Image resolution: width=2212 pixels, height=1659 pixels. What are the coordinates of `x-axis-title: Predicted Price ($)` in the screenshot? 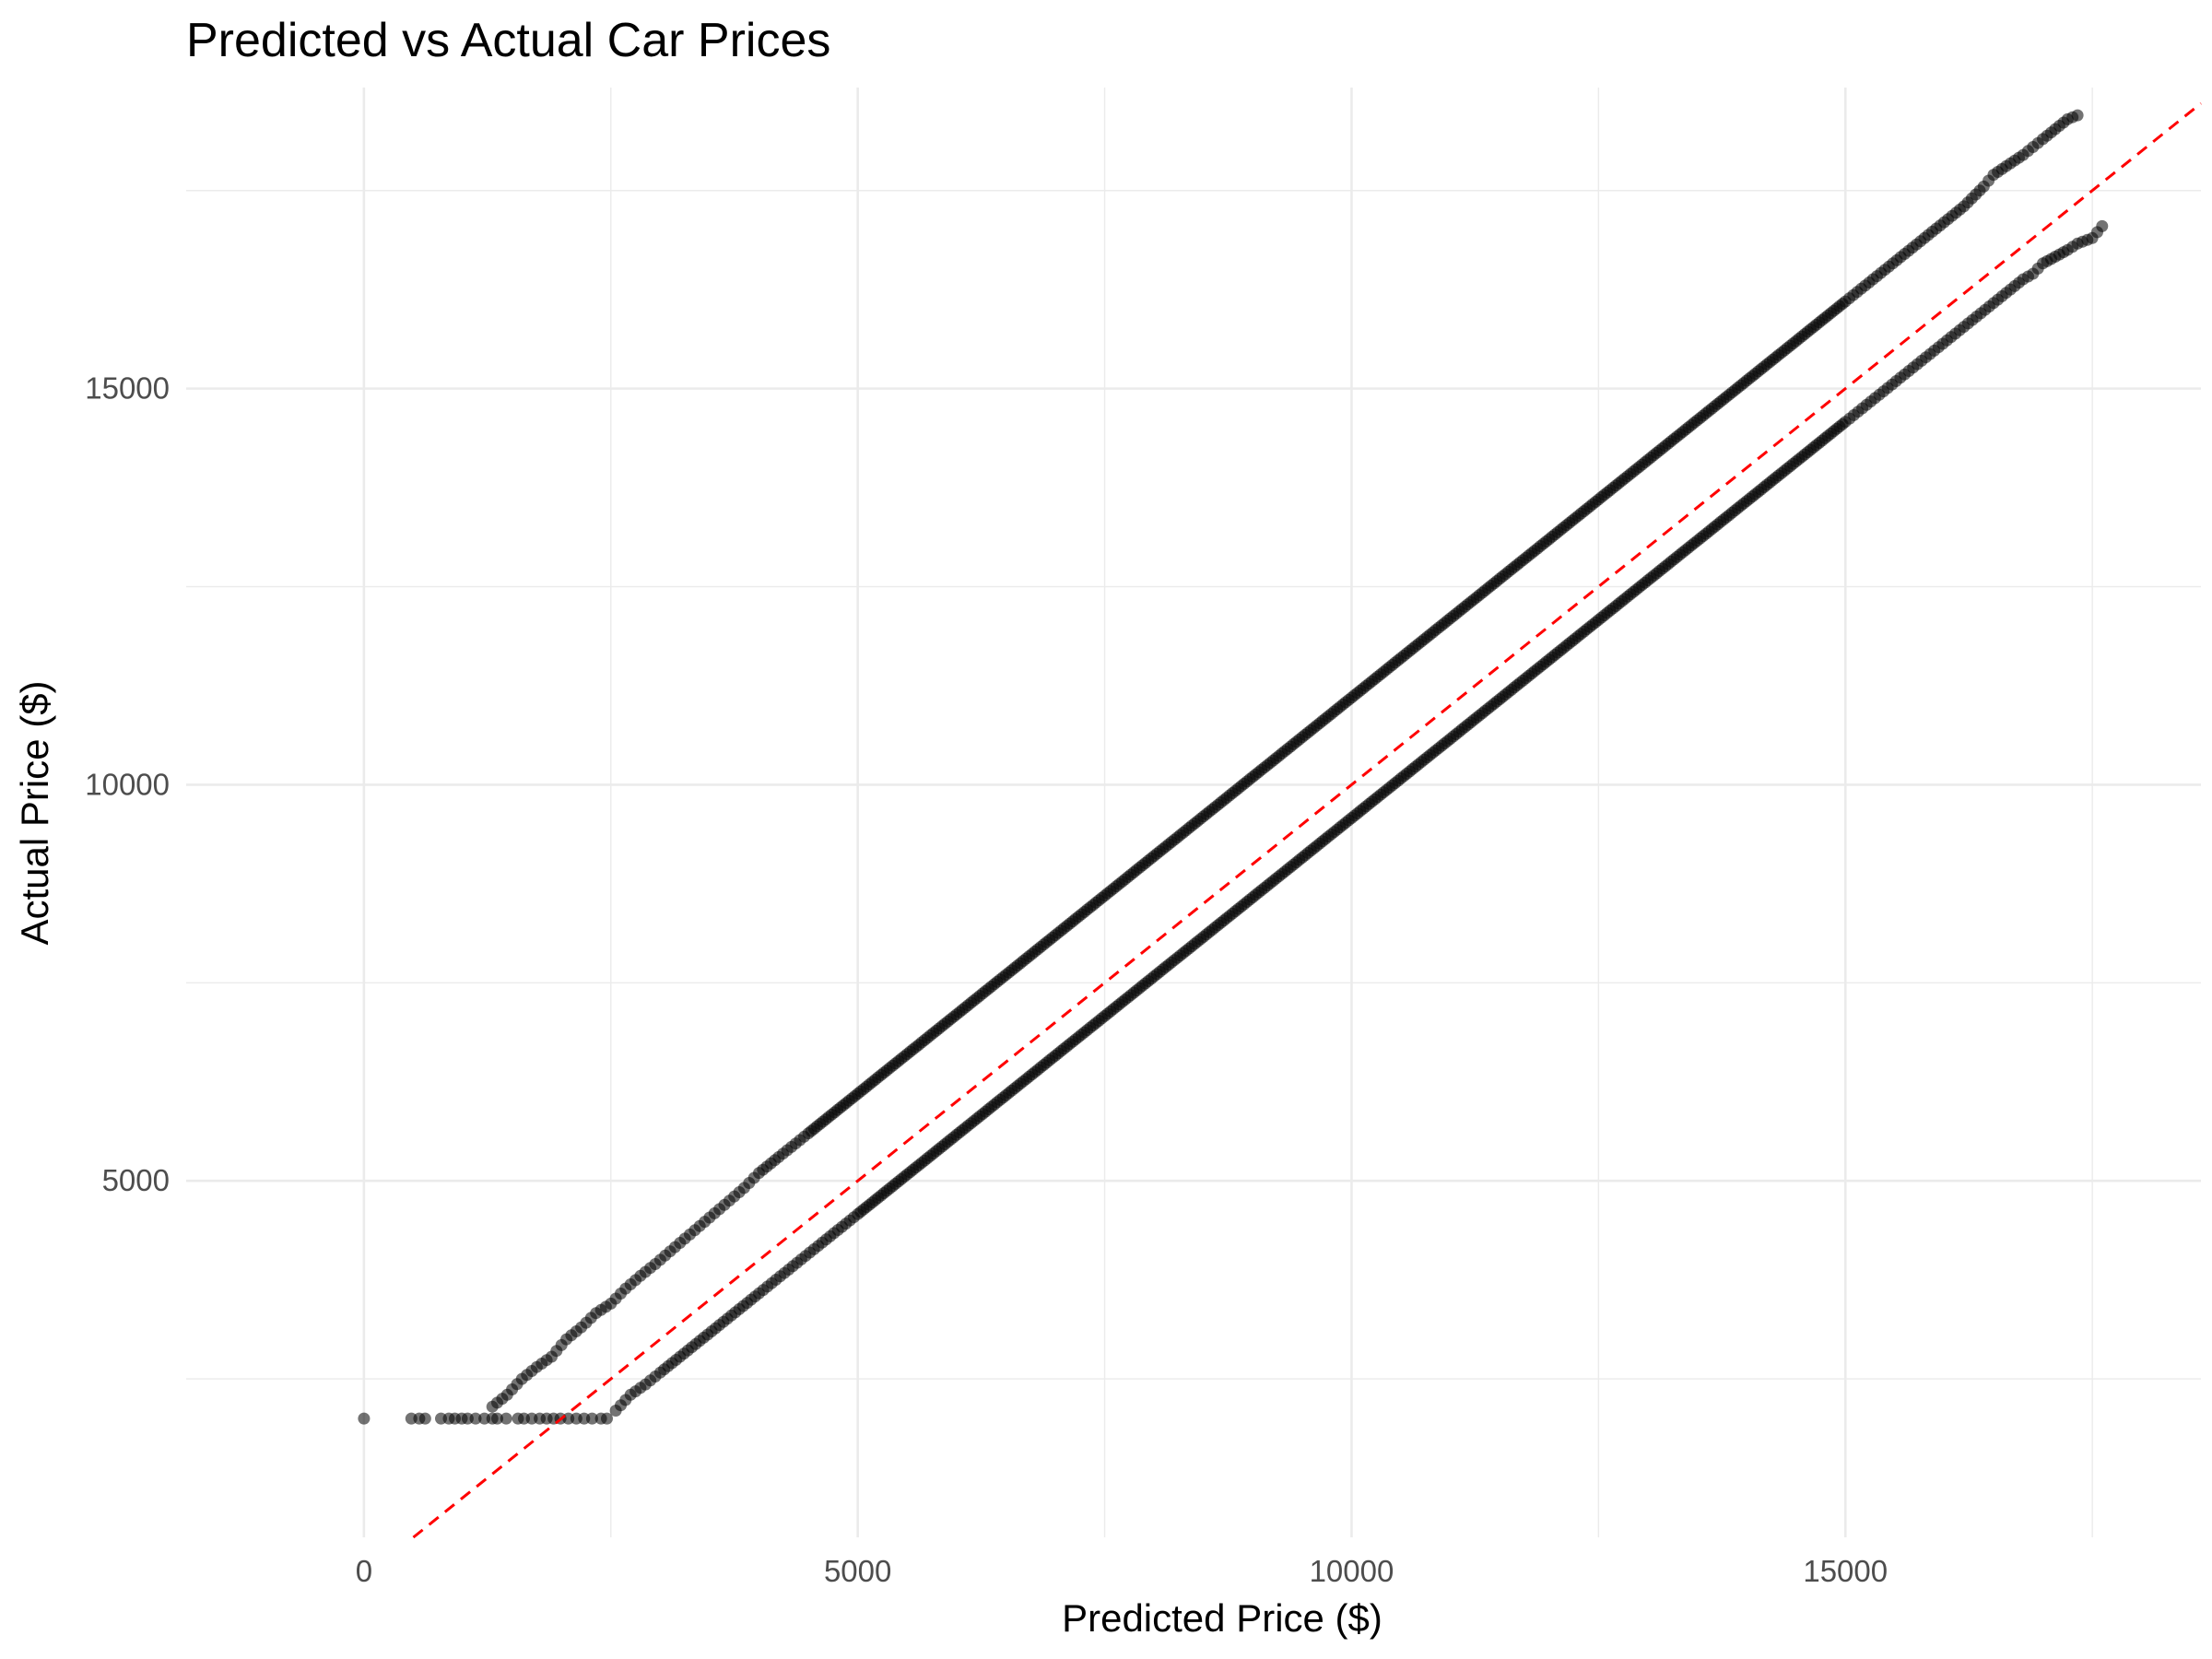 It's located at (1222, 1618).